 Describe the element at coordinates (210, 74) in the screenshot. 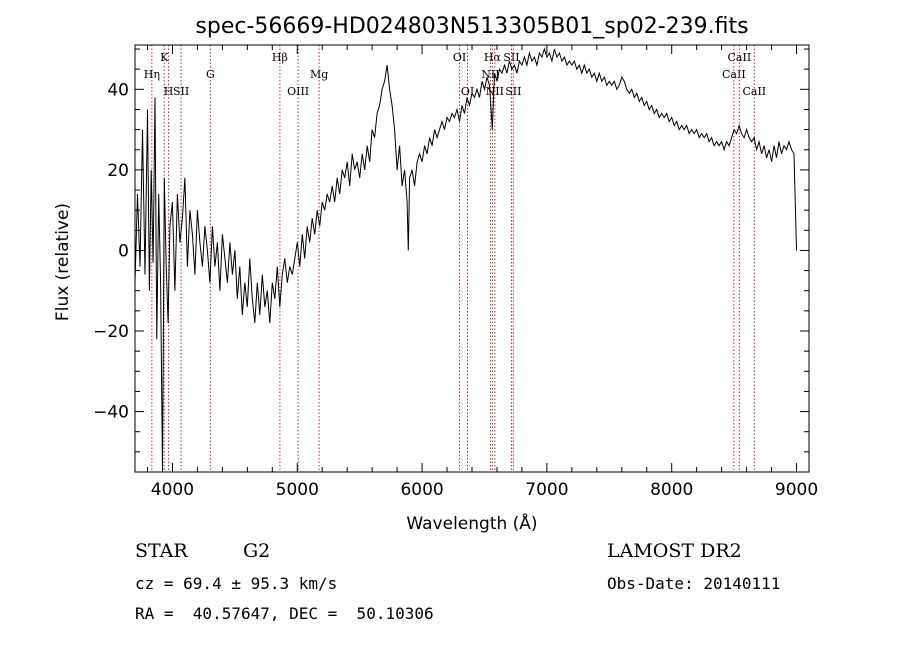

I see `marker-label-4: G` at that location.